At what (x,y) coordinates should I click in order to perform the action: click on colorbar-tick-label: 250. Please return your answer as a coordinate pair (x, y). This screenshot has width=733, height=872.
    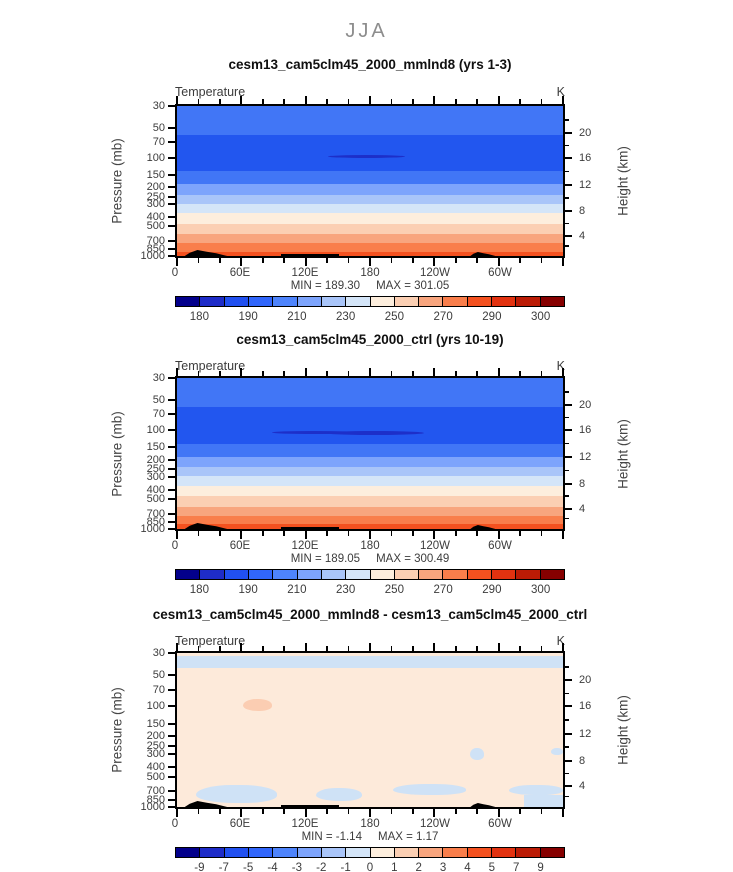
    Looking at the image, I should click on (394, 317).